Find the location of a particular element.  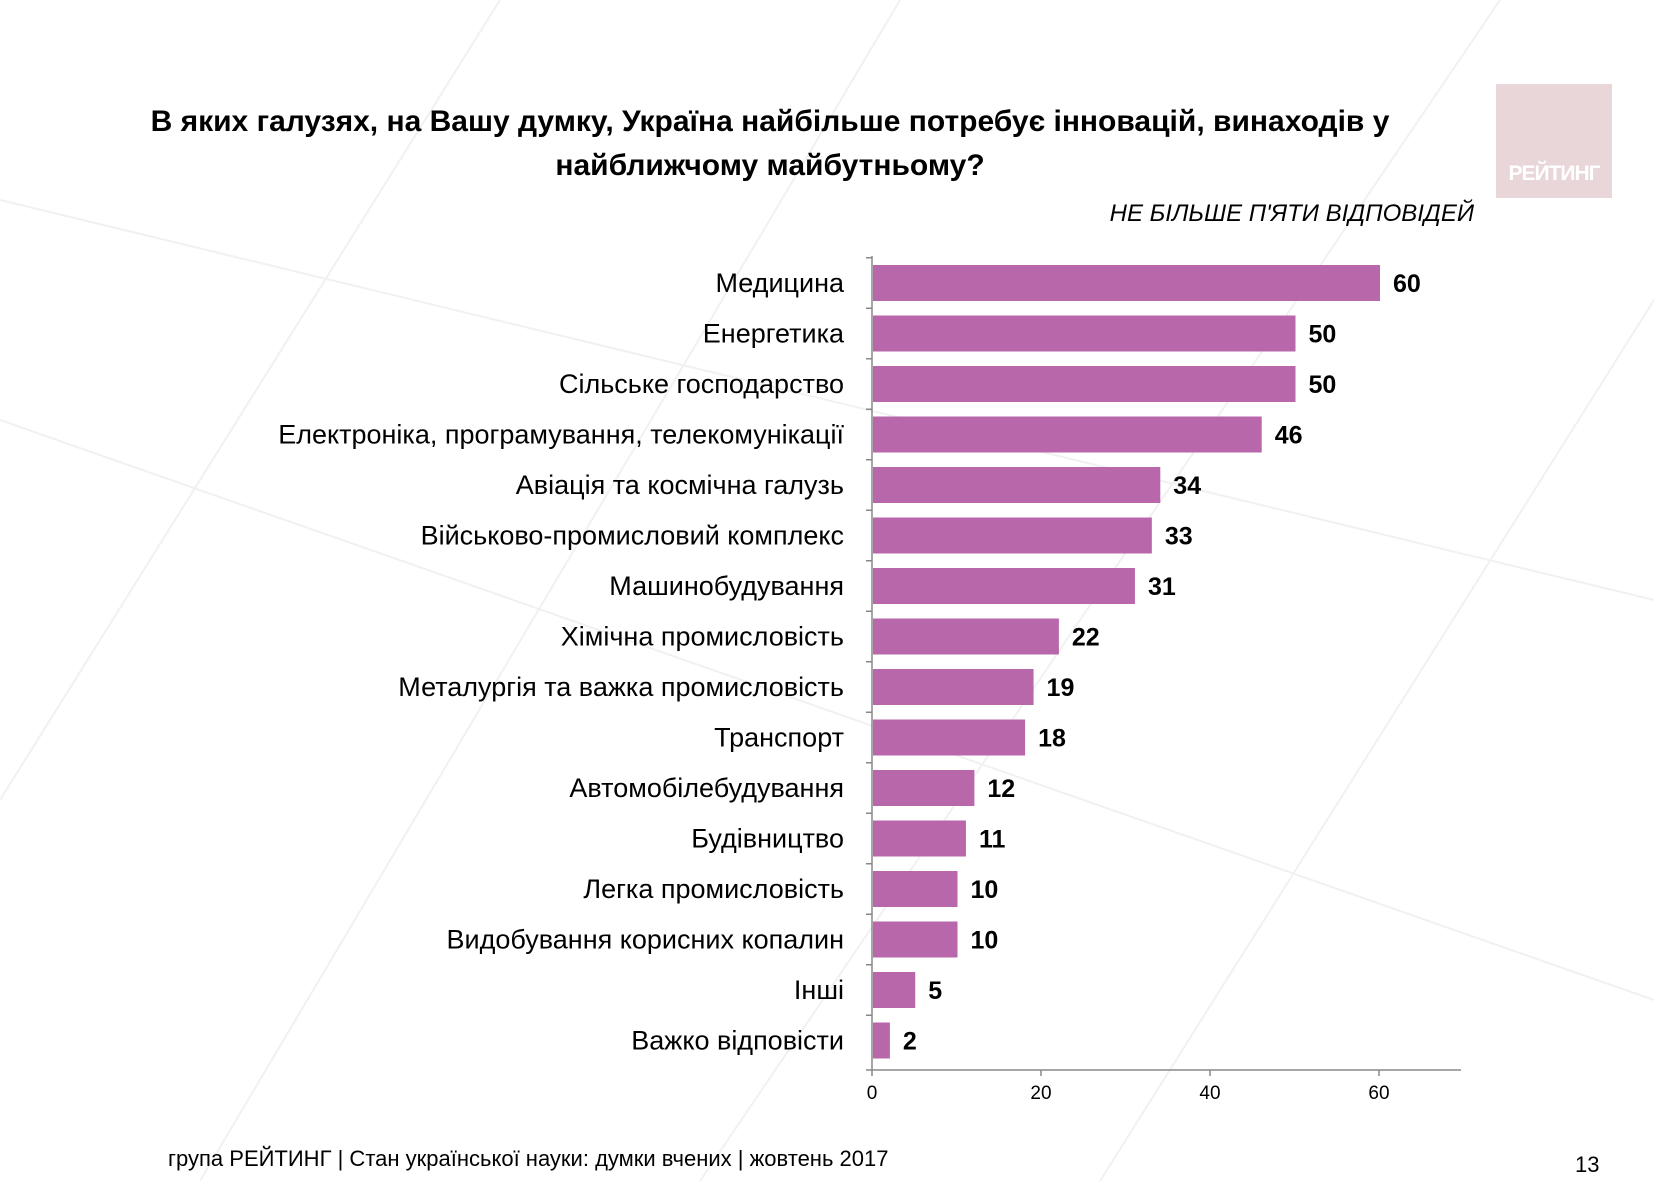

value-label: 5 is located at coordinates (935, 991).